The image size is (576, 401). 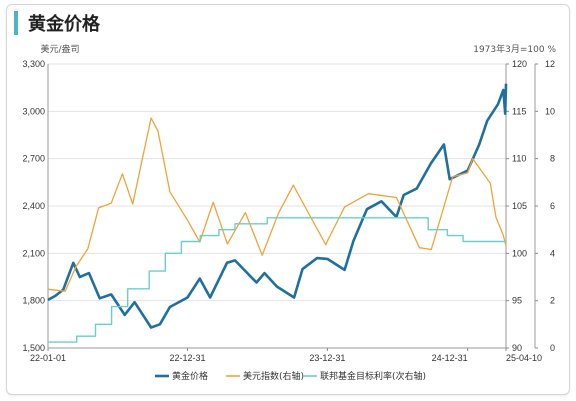 What do you see at coordinates (552, 159) in the screenshot?
I see `y-right2-tick: 8` at bounding box center [552, 159].